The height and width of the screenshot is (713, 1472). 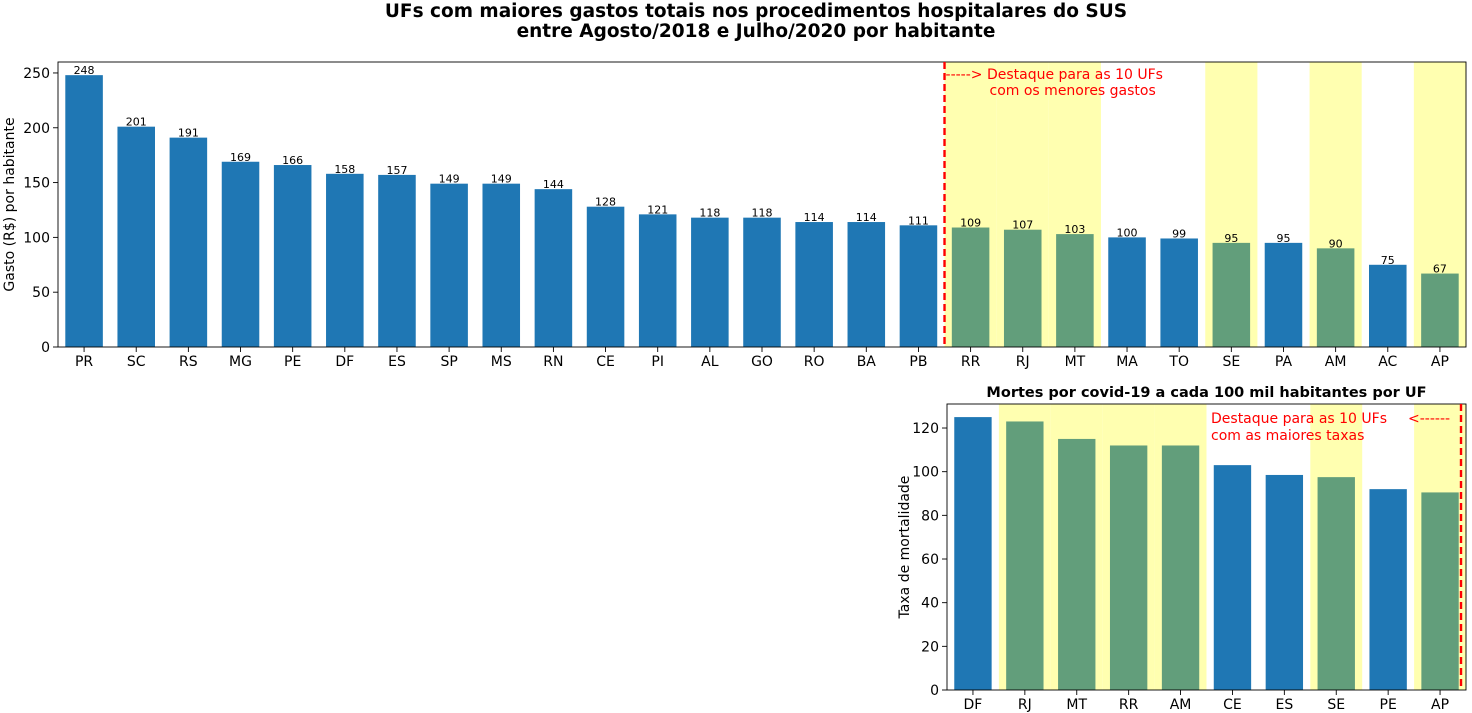 I want to click on data-label-ro: 114, so click(x=814, y=217).